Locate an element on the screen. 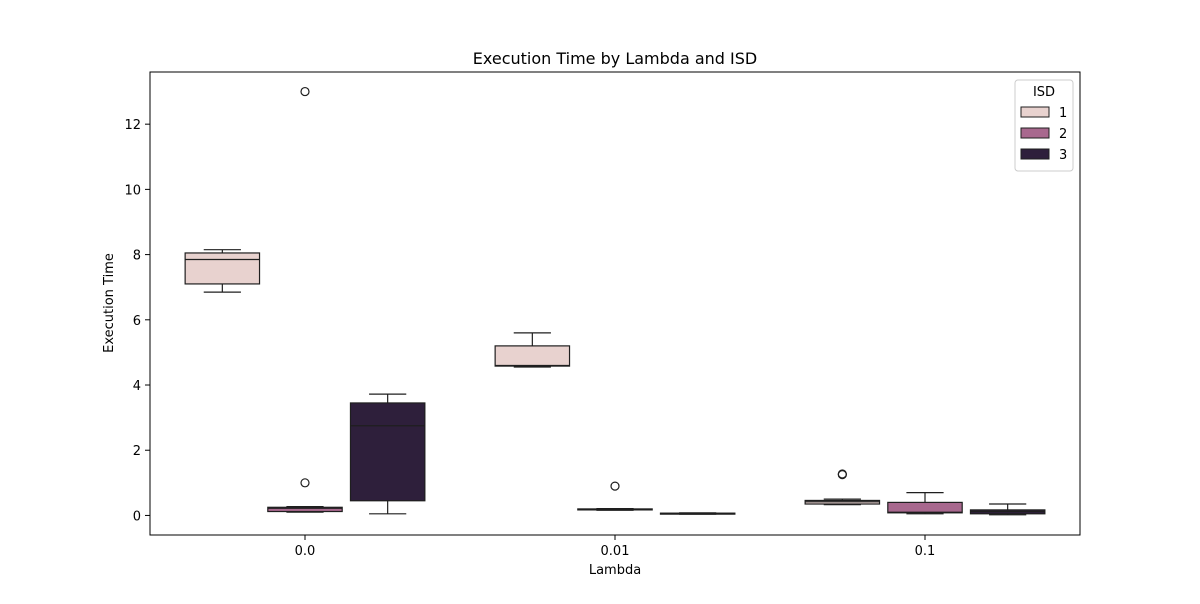 The width and height of the screenshot is (1200, 604). legend-label: 1 is located at coordinates (1063, 113).